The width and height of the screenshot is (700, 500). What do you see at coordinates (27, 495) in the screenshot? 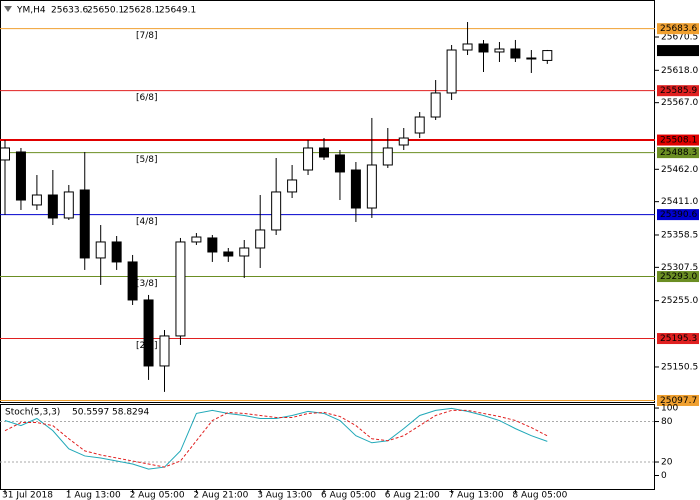
I see `x-tick-label: 31 Jul 2018` at bounding box center [27, 495].